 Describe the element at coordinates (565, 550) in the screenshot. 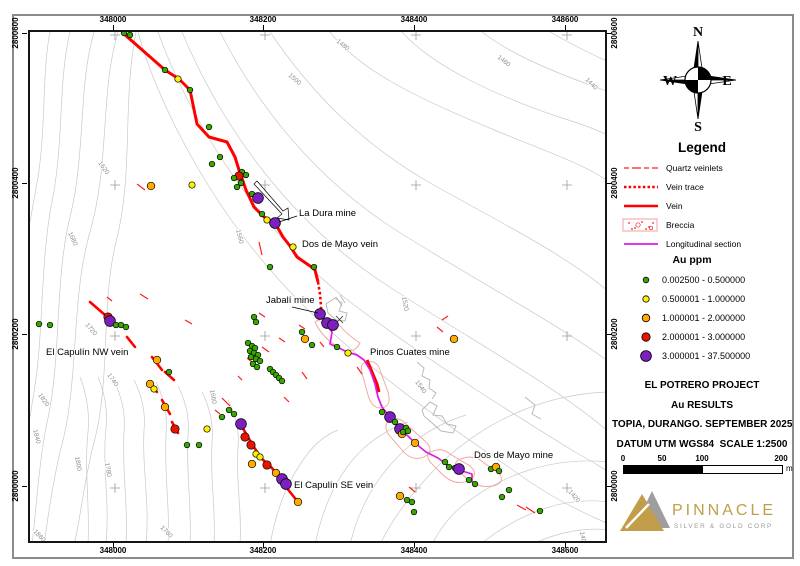

I see `x-axis-label-bottom: 348600` at that location.